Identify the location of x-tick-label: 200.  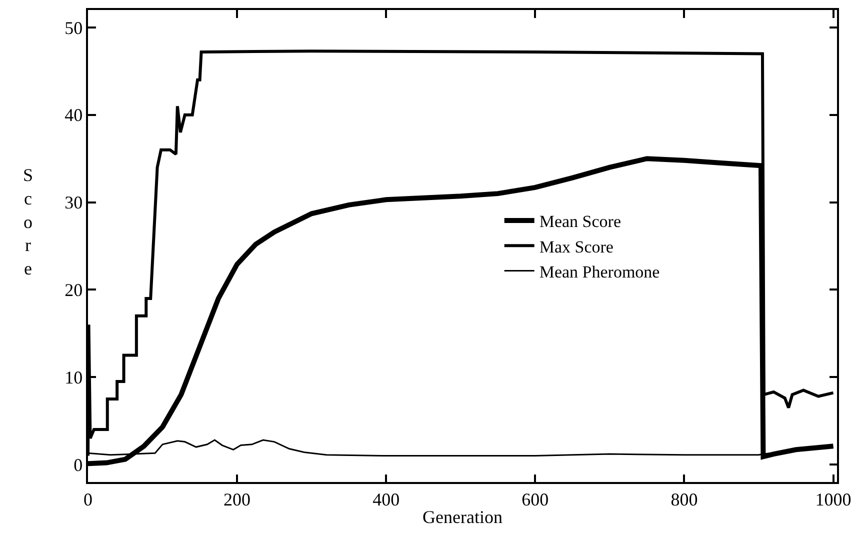
(237, 499).